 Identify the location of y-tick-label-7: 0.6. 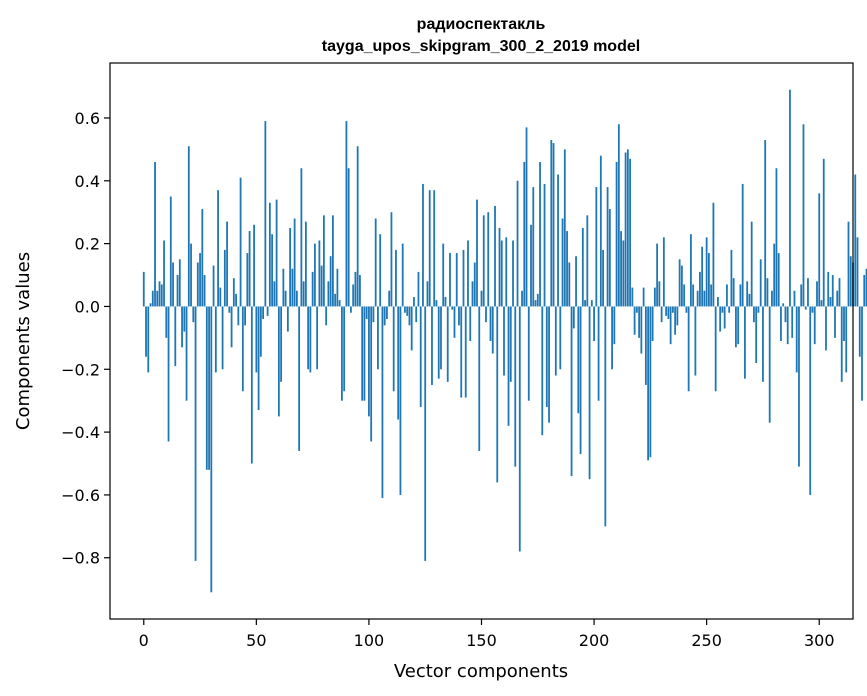
(87, 118).